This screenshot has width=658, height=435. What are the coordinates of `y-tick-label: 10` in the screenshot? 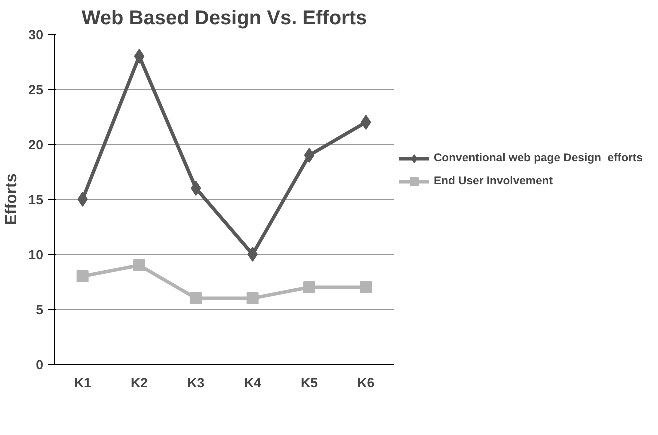 It's located at (36, 255).